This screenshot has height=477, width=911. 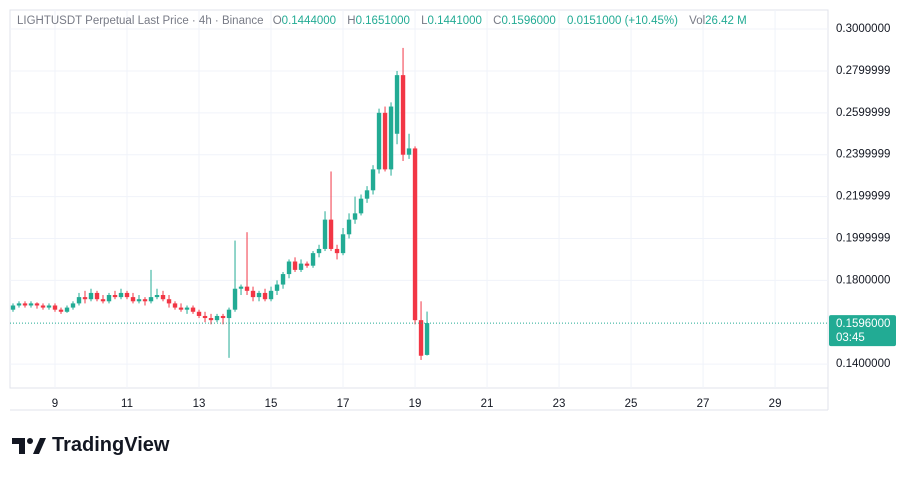 What do you see at coordinates (726, 21) in the screenshot?
I see `legend-value: 26.42 M` at bounding box center [726, 21].